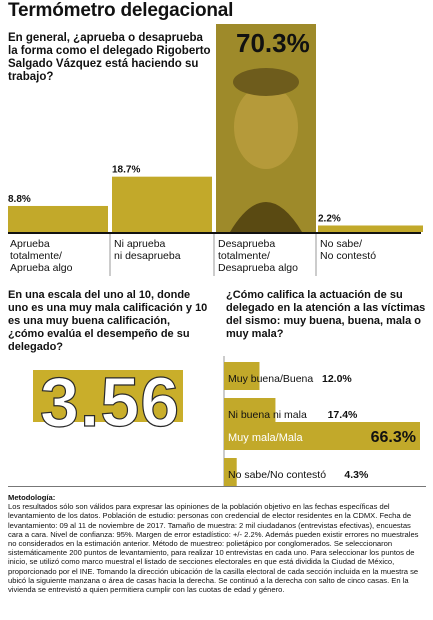  What do you see at coordinates (41, 256) in the screenshot?
I see `approval-category-0: Aprueba totalmente/ Aprueba algo` at bounding box center [41, 256].